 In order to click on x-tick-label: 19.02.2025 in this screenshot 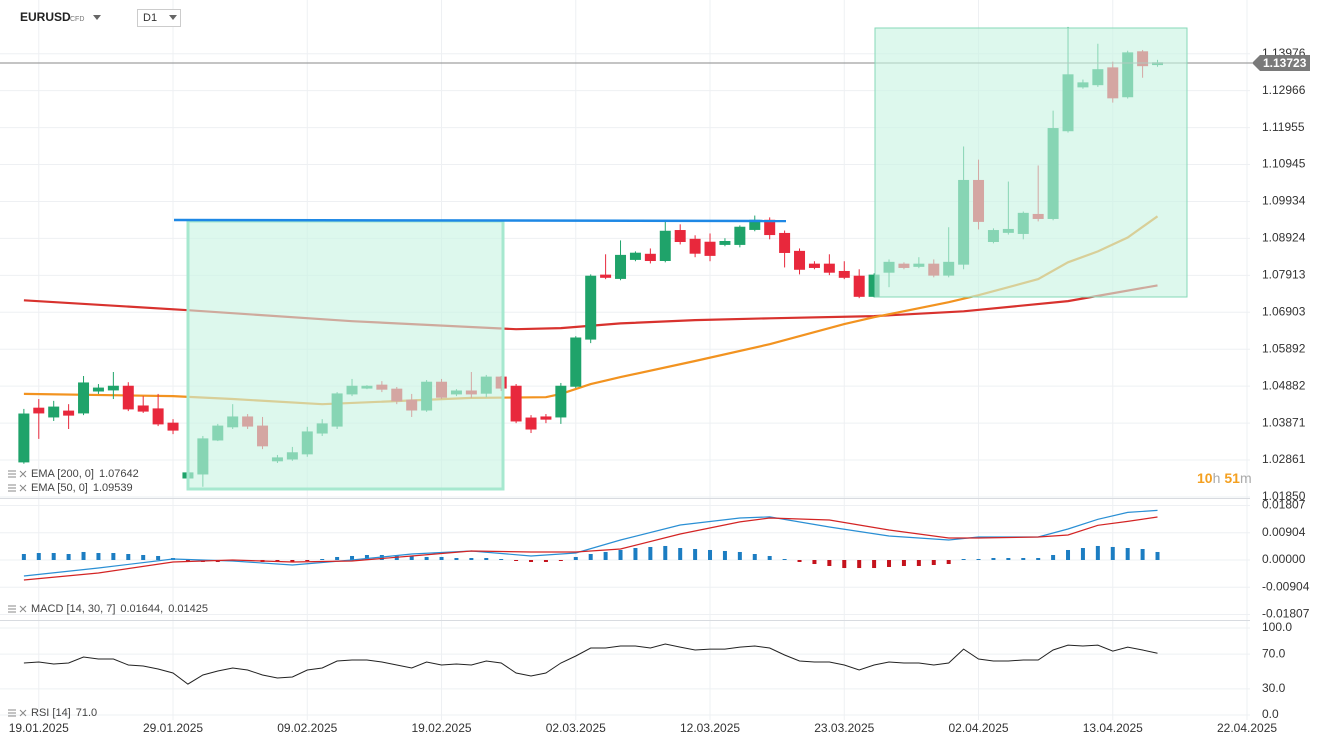, I will do `click(441, 728)`.